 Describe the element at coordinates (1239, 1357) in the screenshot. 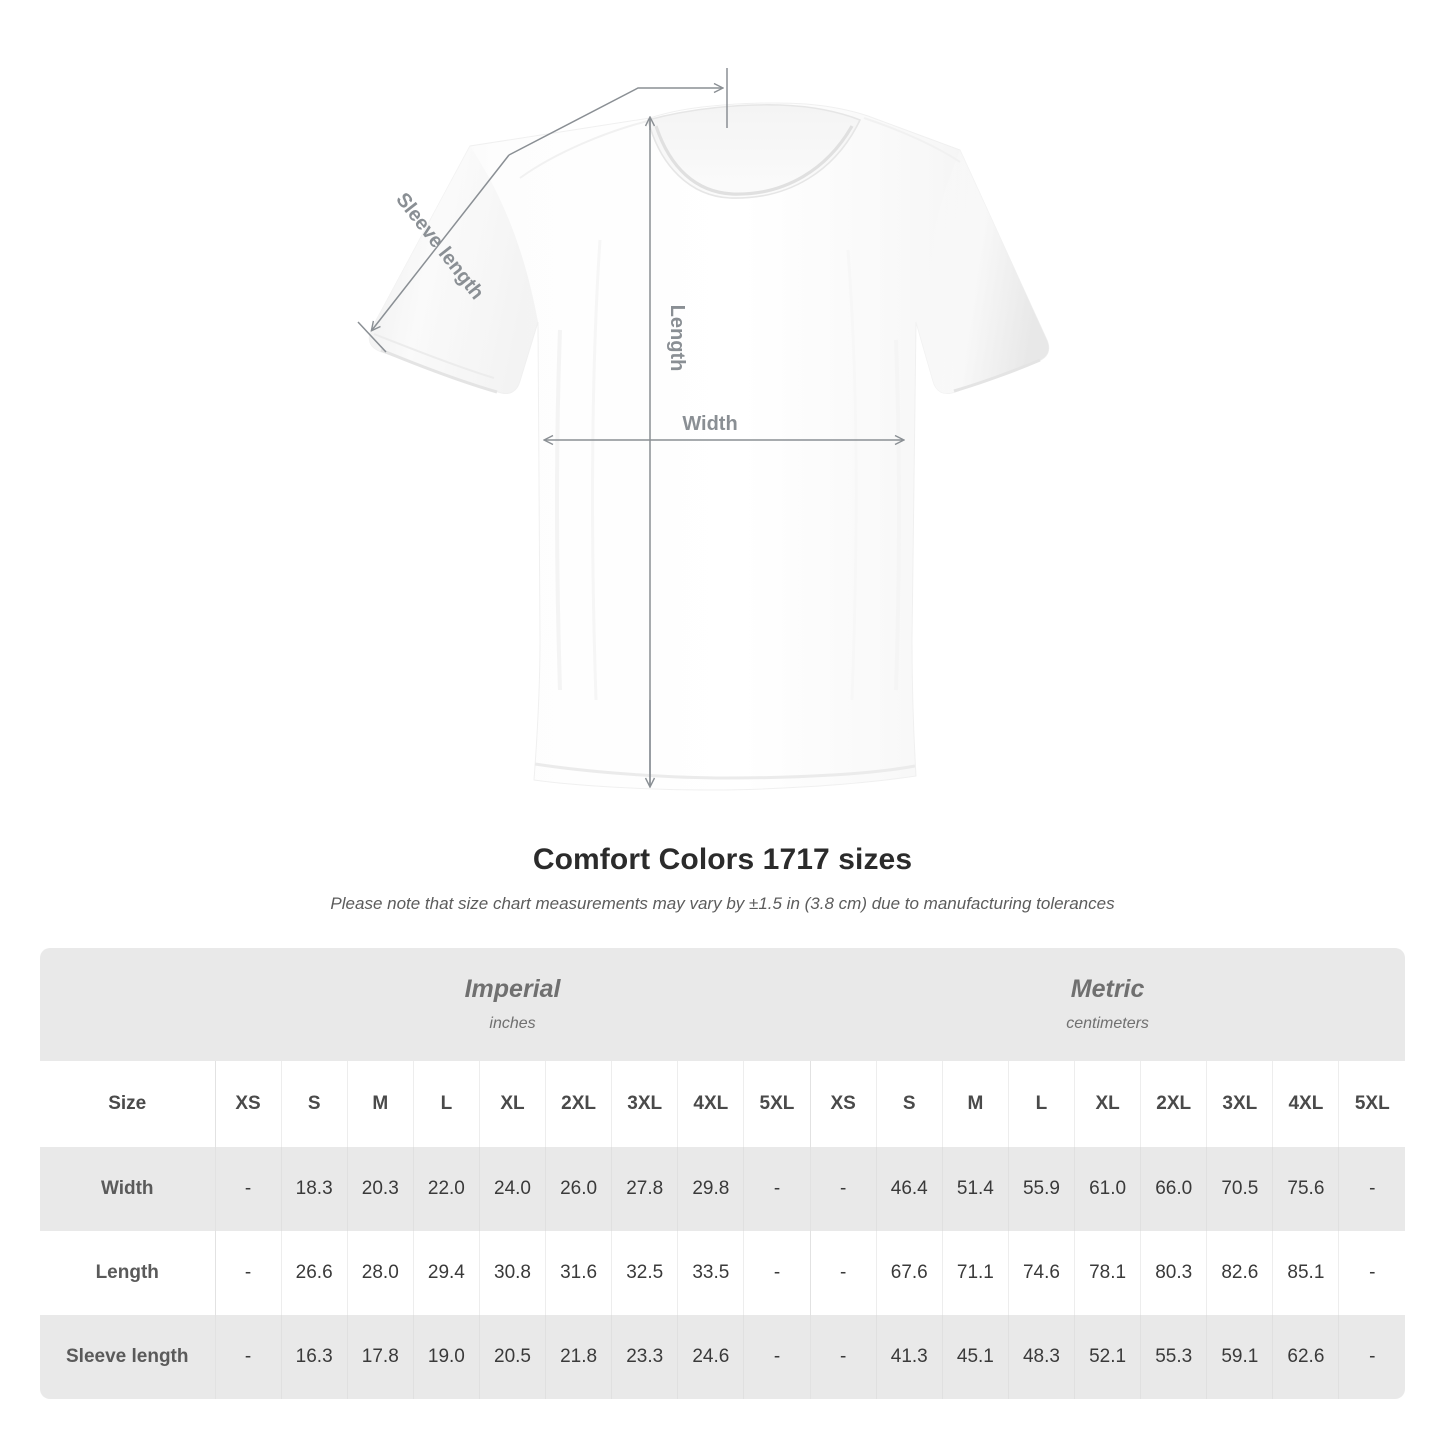

I see `cell-metric-sleeve-length-3xl: 59.1` at that location.